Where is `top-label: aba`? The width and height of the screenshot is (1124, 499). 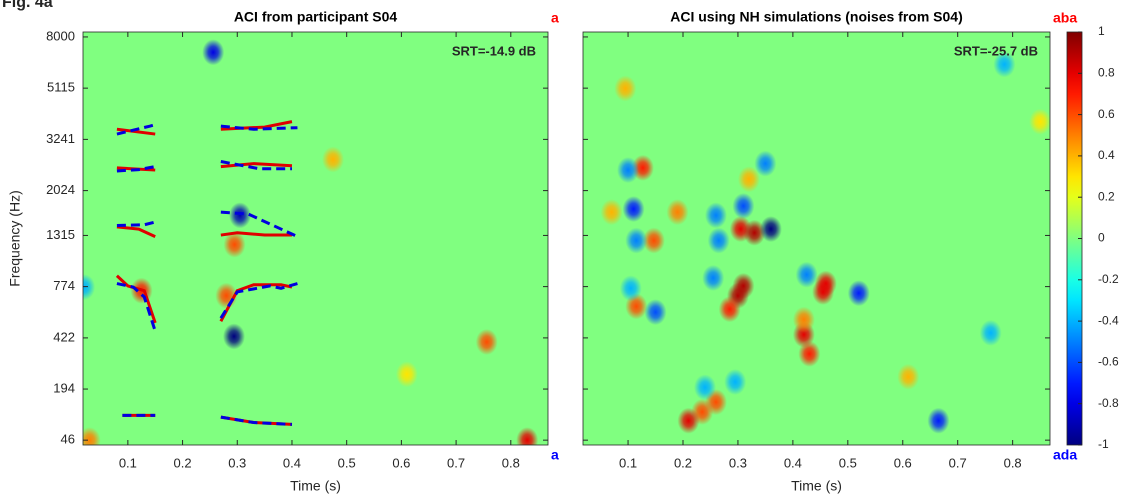
top-label: aba is located at coordinates (1065, 18).